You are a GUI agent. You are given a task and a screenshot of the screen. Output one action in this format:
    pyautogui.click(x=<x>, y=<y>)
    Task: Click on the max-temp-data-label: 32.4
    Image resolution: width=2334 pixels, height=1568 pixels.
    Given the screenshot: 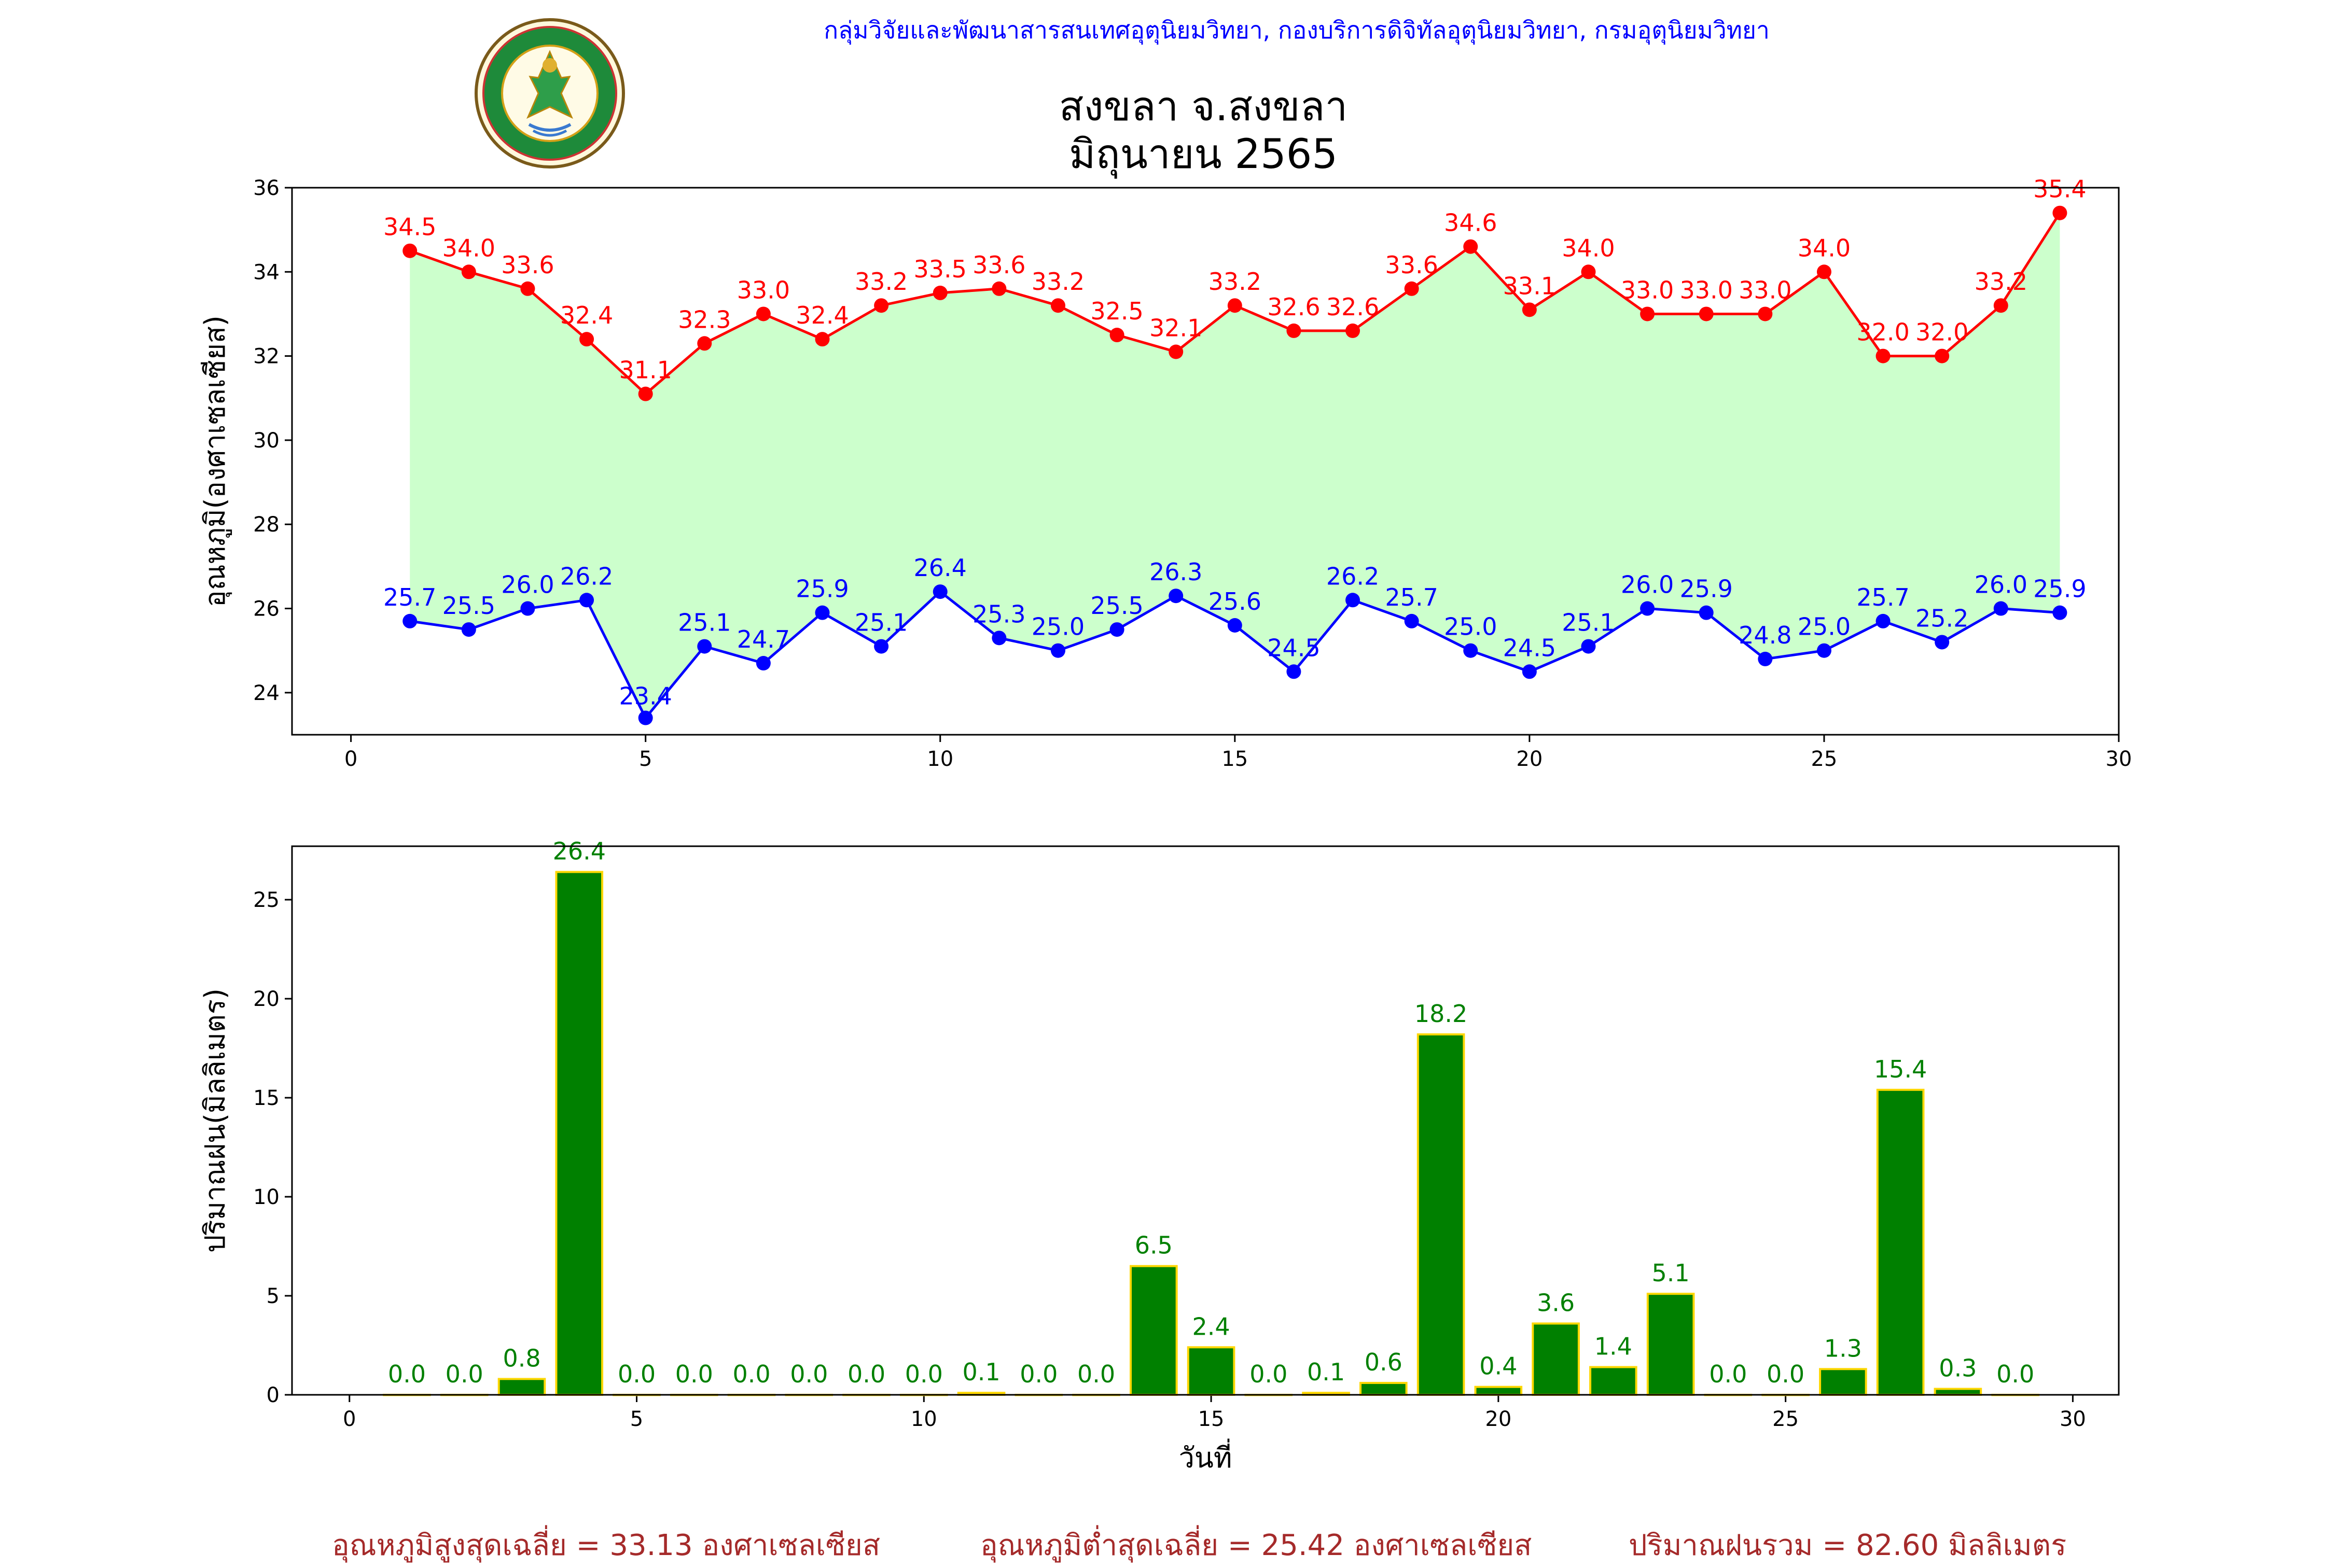 What is the action you would take?
    pyautogui.click(x=586, y=315)
    